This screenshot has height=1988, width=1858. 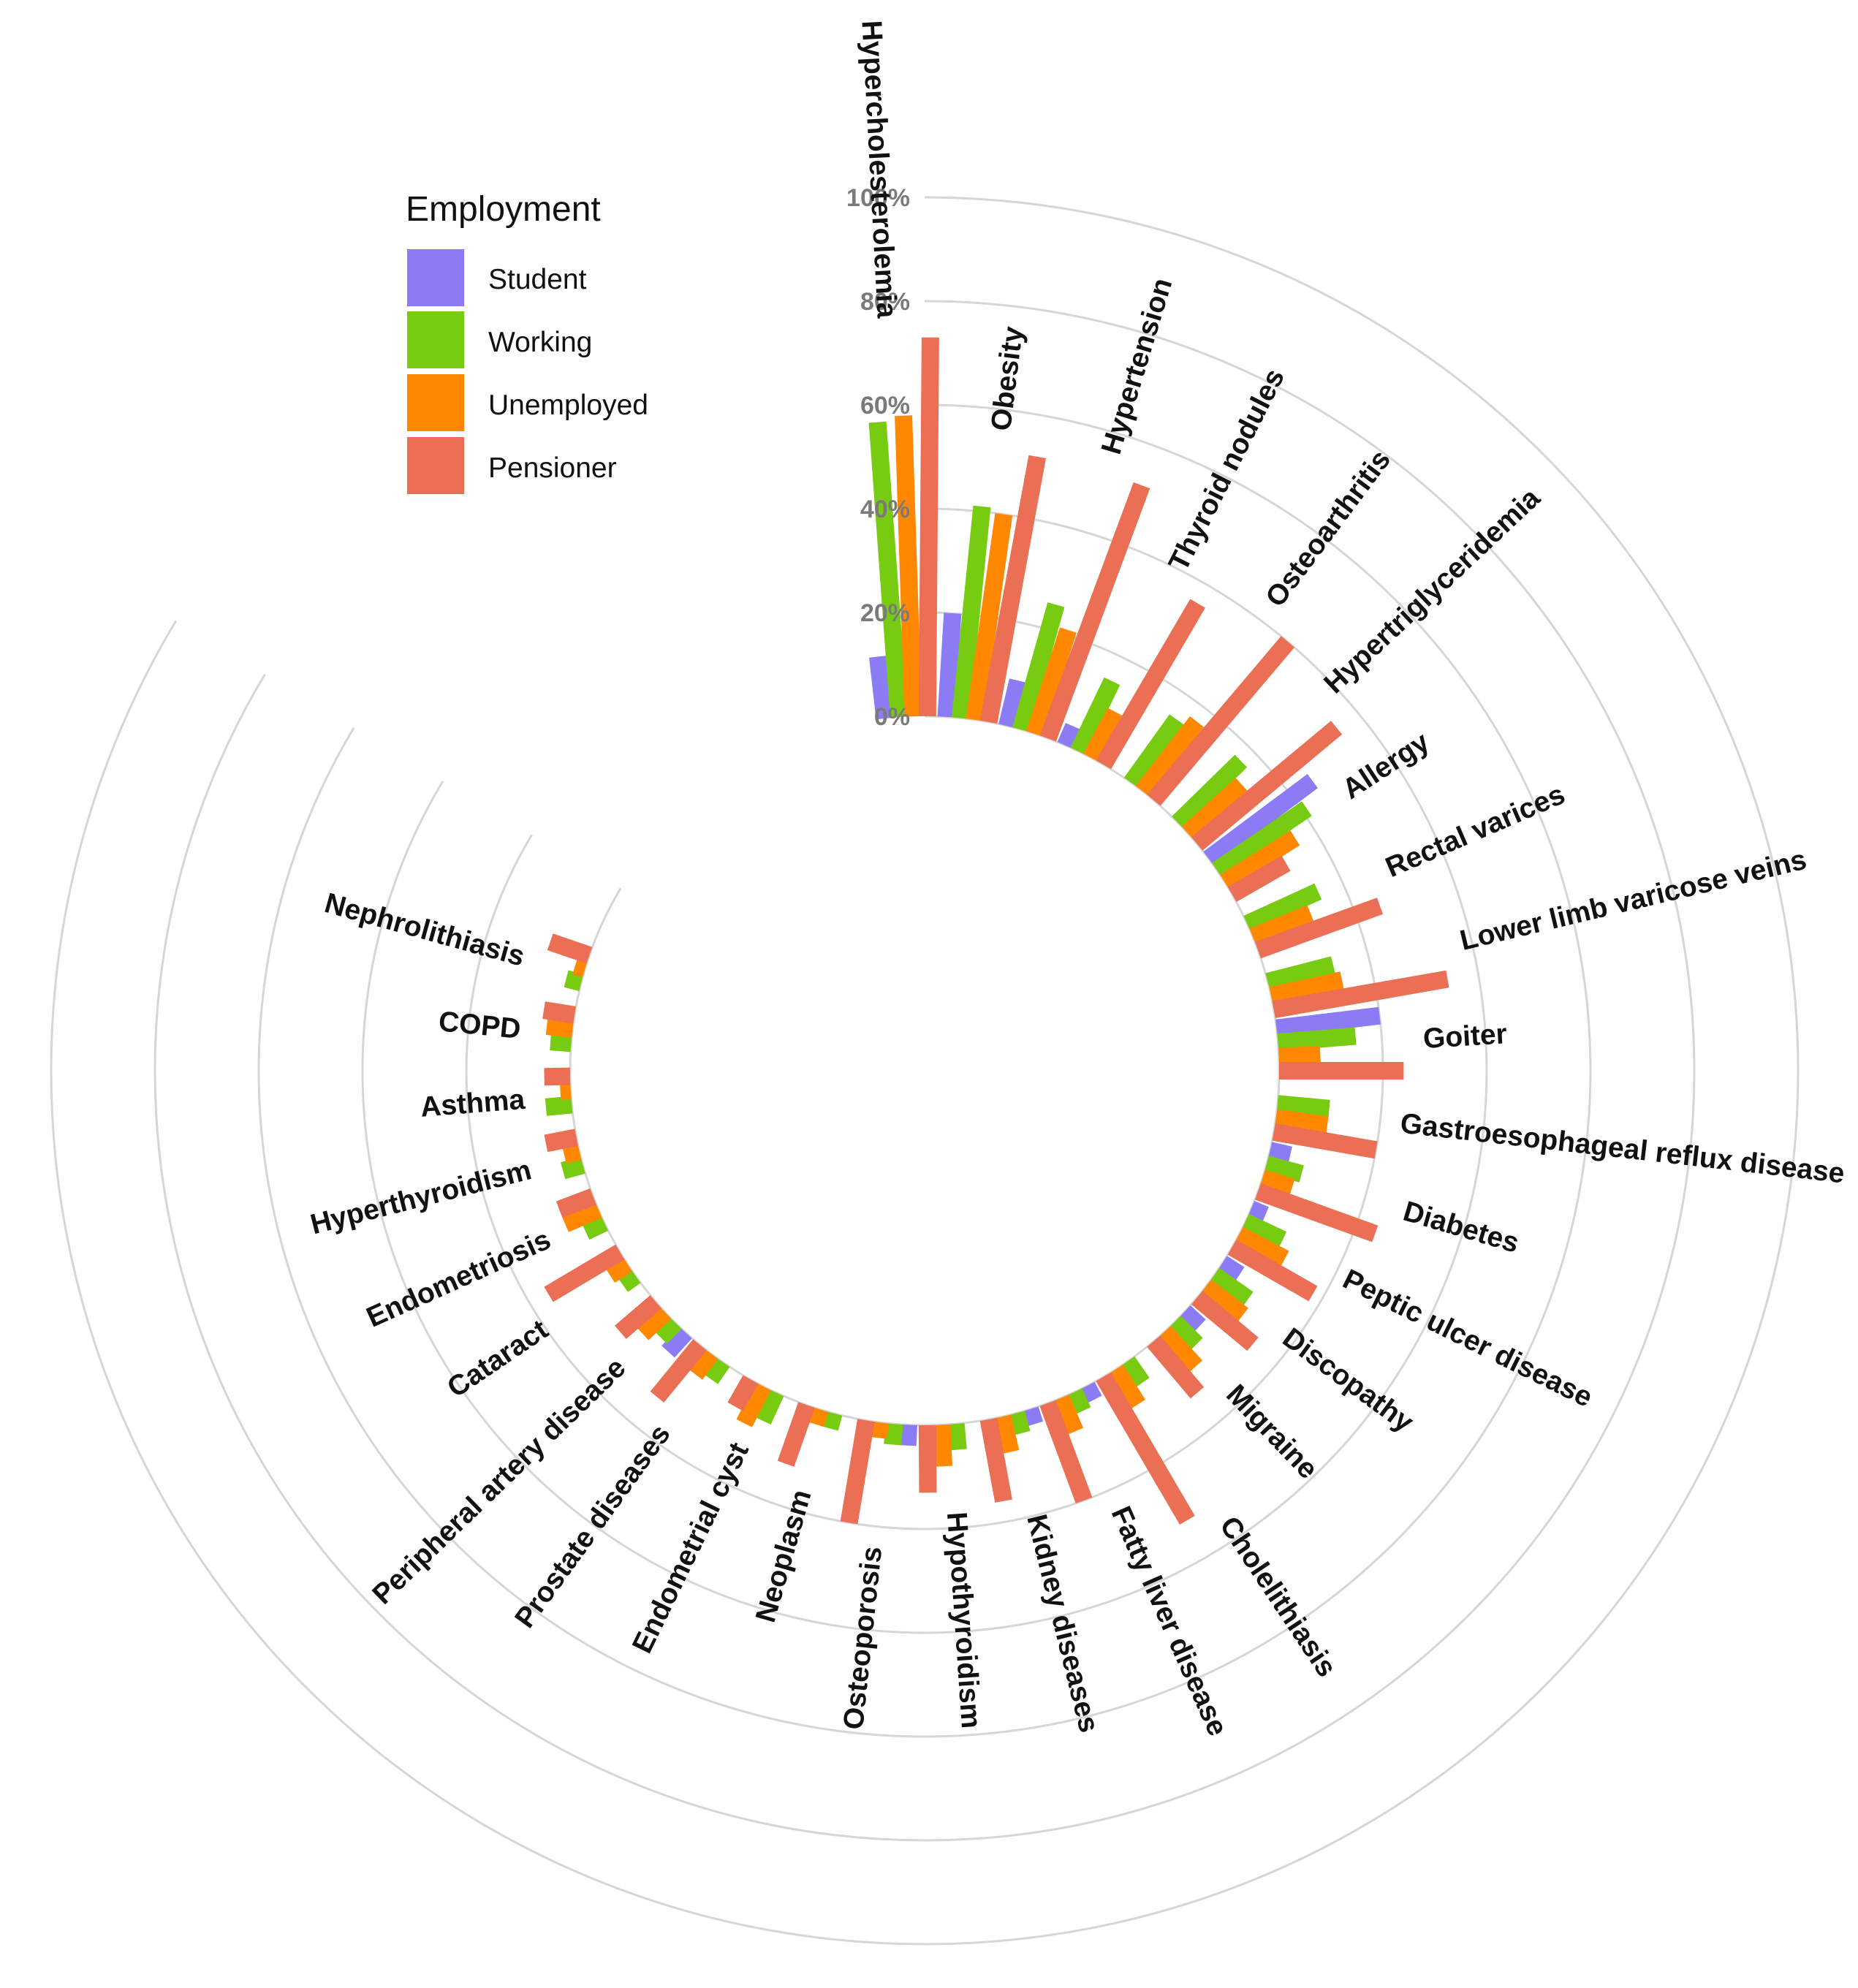 I want to click on category-label-18: Hypothyroidism, so click(x=964, y=1620).